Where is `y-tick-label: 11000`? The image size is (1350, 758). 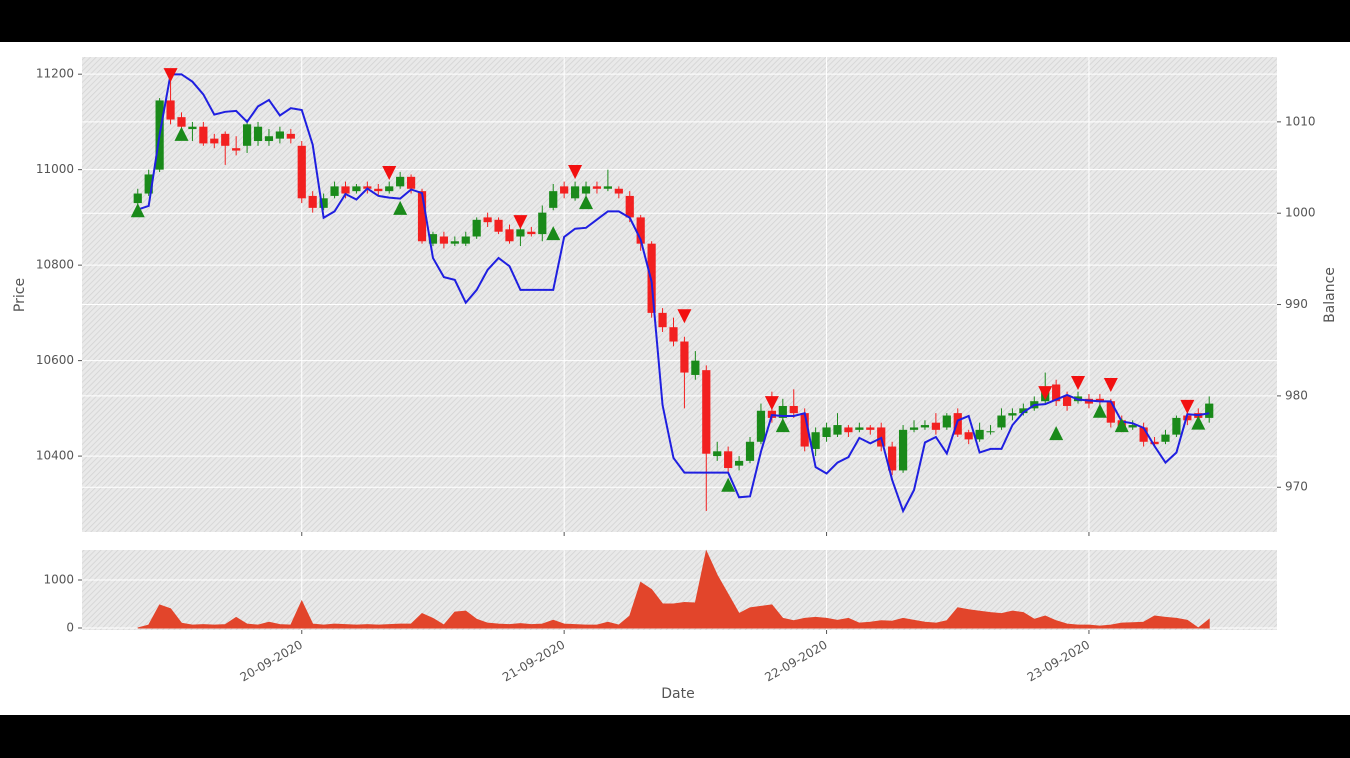 y-tick-label: 11000 is located at coordinates (55, 169).